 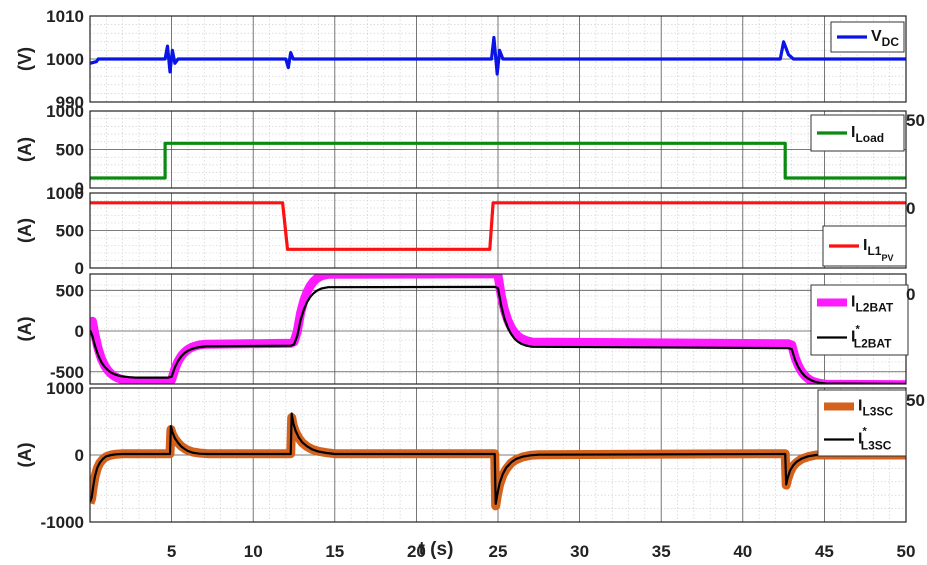 What do you see at coordinates (25, 59) in the screenshot?
I see `y-axis-label: (V)` at bounding box center [25, 59].